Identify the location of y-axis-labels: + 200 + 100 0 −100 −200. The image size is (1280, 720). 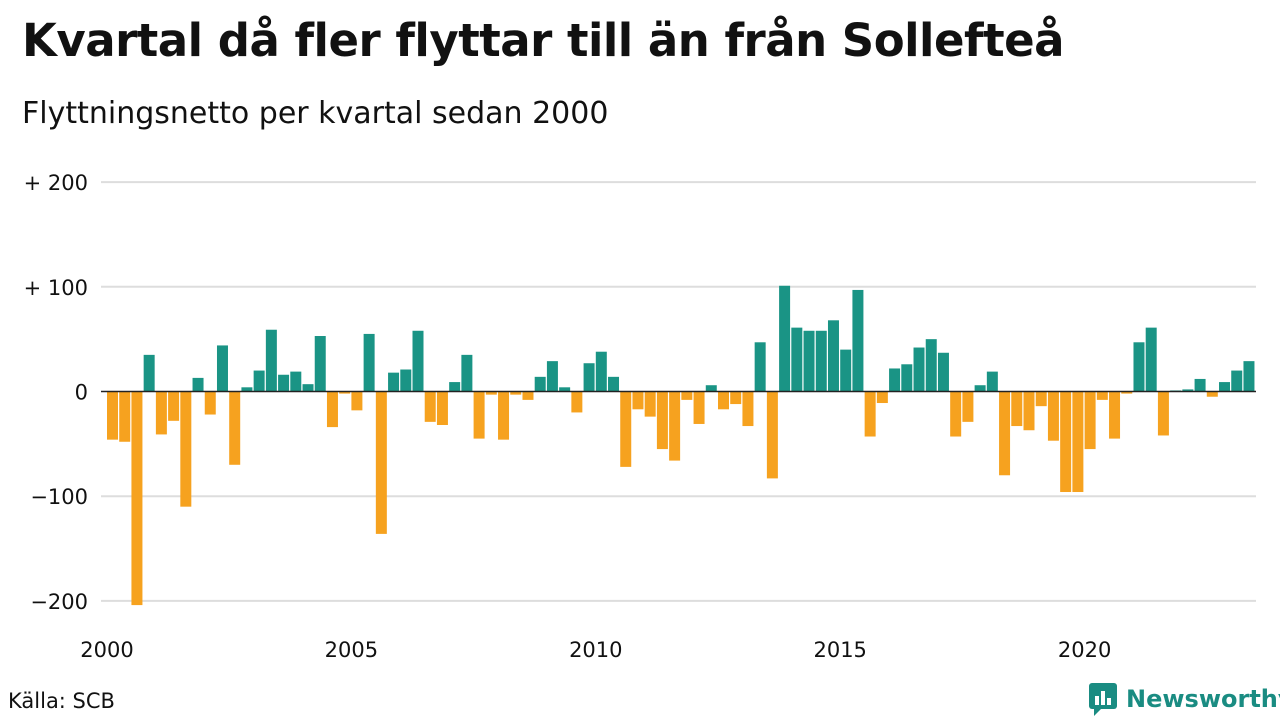
(56, 392).